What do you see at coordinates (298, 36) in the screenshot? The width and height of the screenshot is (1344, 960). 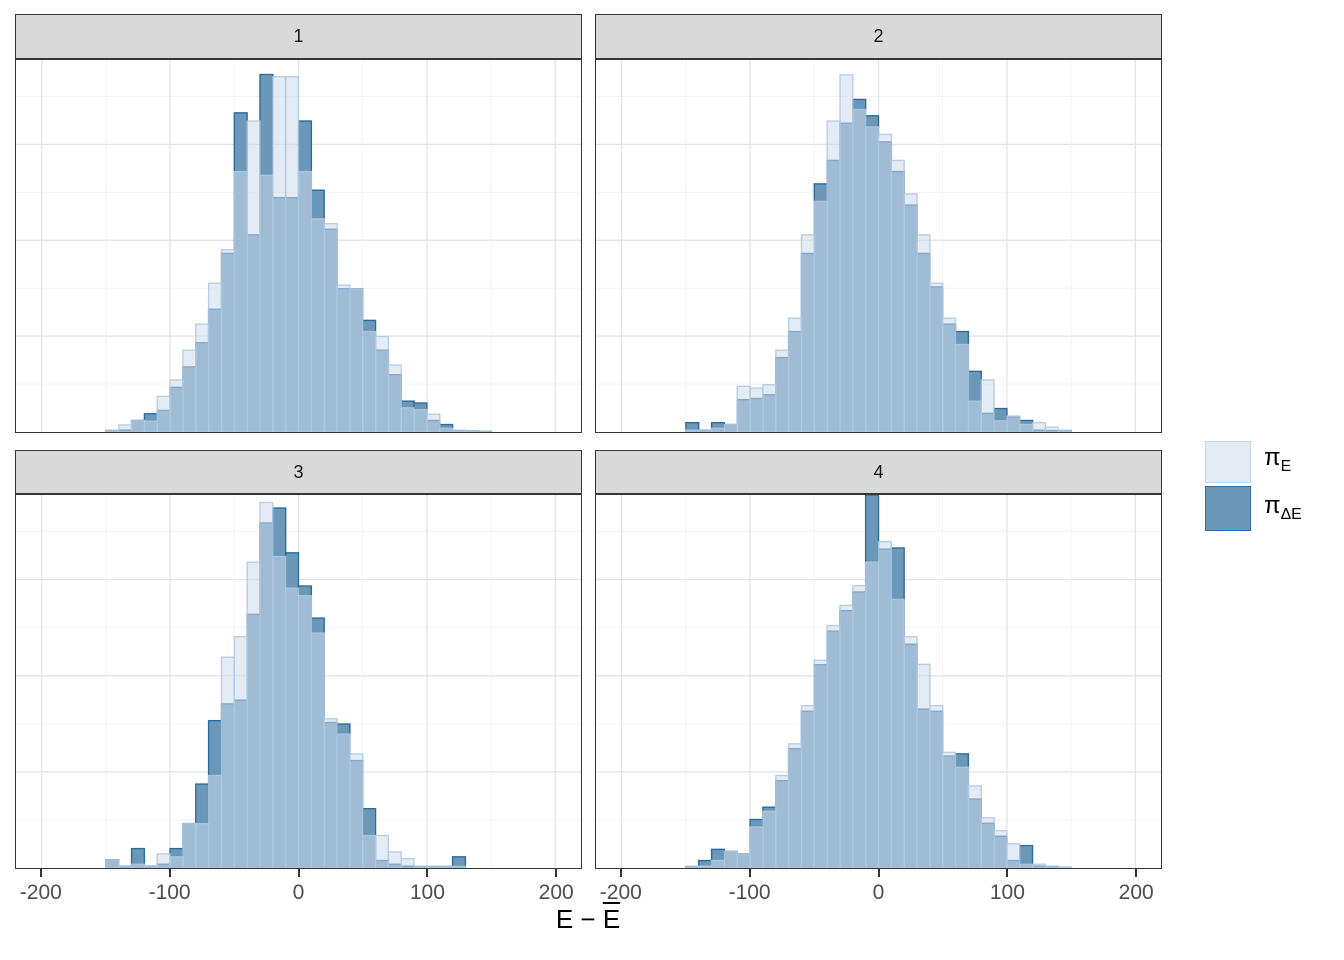 I see `facet-strip-label: 1` at bounding box center [298, 36].